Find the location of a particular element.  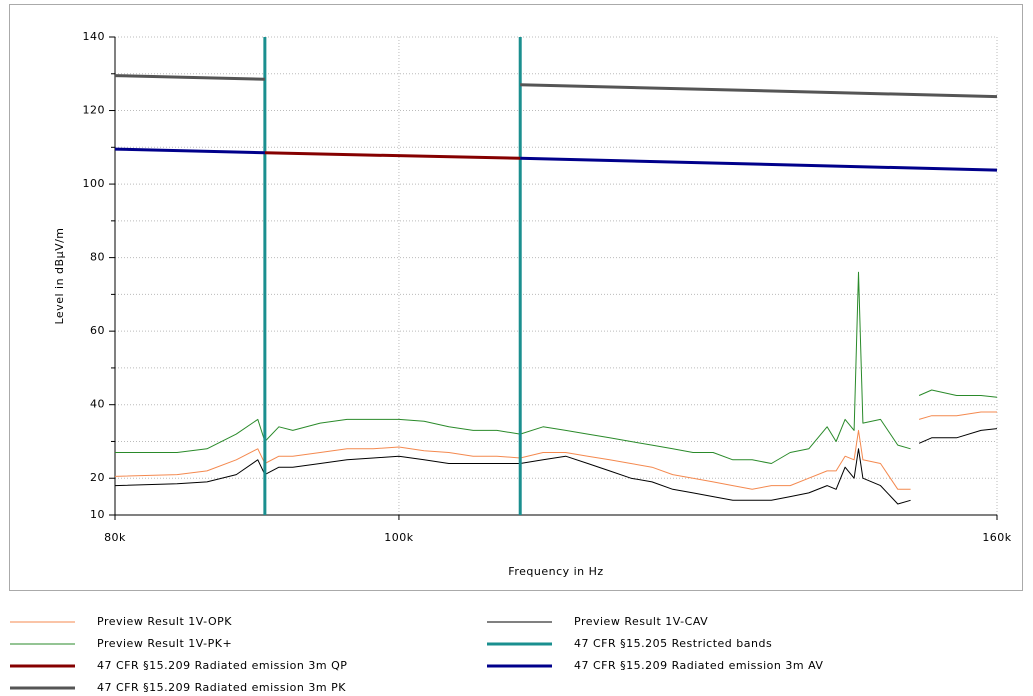

y-tick-label: 20 is located at coordinates (97, 477).